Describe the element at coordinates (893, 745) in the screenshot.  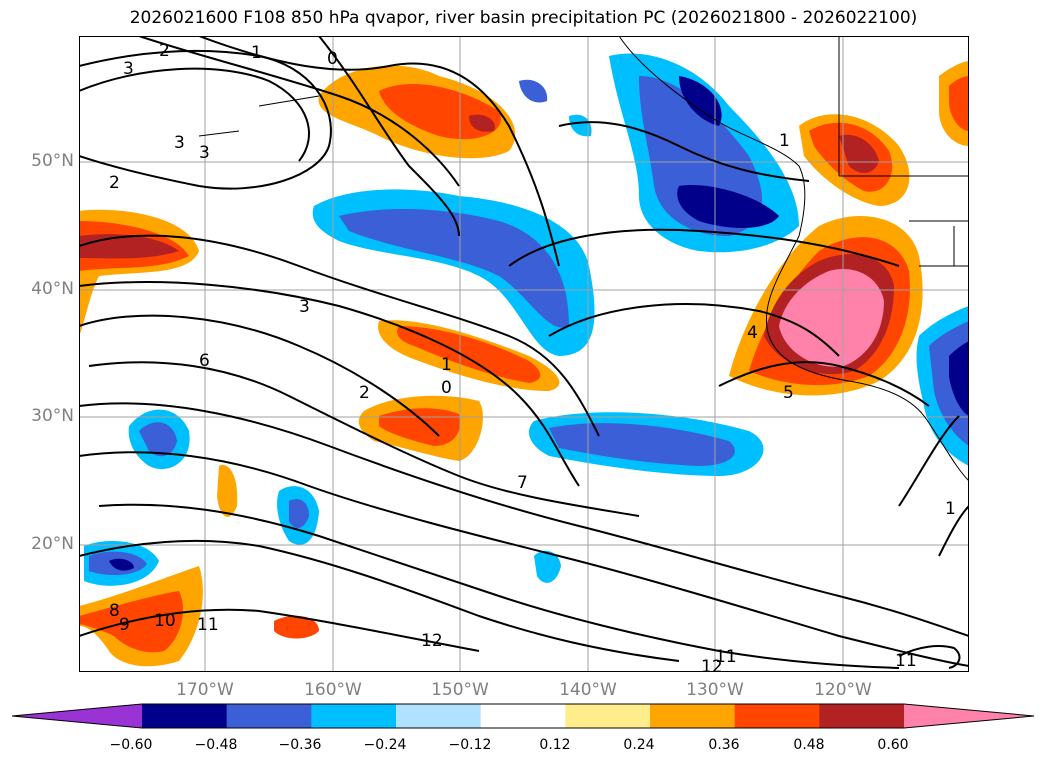
I see `colorbar-tick: 0.60` at that location.